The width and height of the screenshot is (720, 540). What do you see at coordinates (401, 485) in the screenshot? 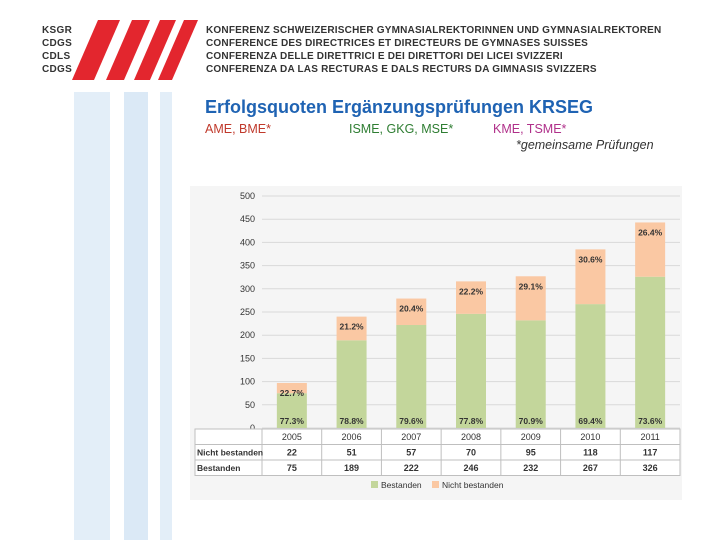
I see `legend-label-bestanden: Bestanden` at bounding box center [401, 485].